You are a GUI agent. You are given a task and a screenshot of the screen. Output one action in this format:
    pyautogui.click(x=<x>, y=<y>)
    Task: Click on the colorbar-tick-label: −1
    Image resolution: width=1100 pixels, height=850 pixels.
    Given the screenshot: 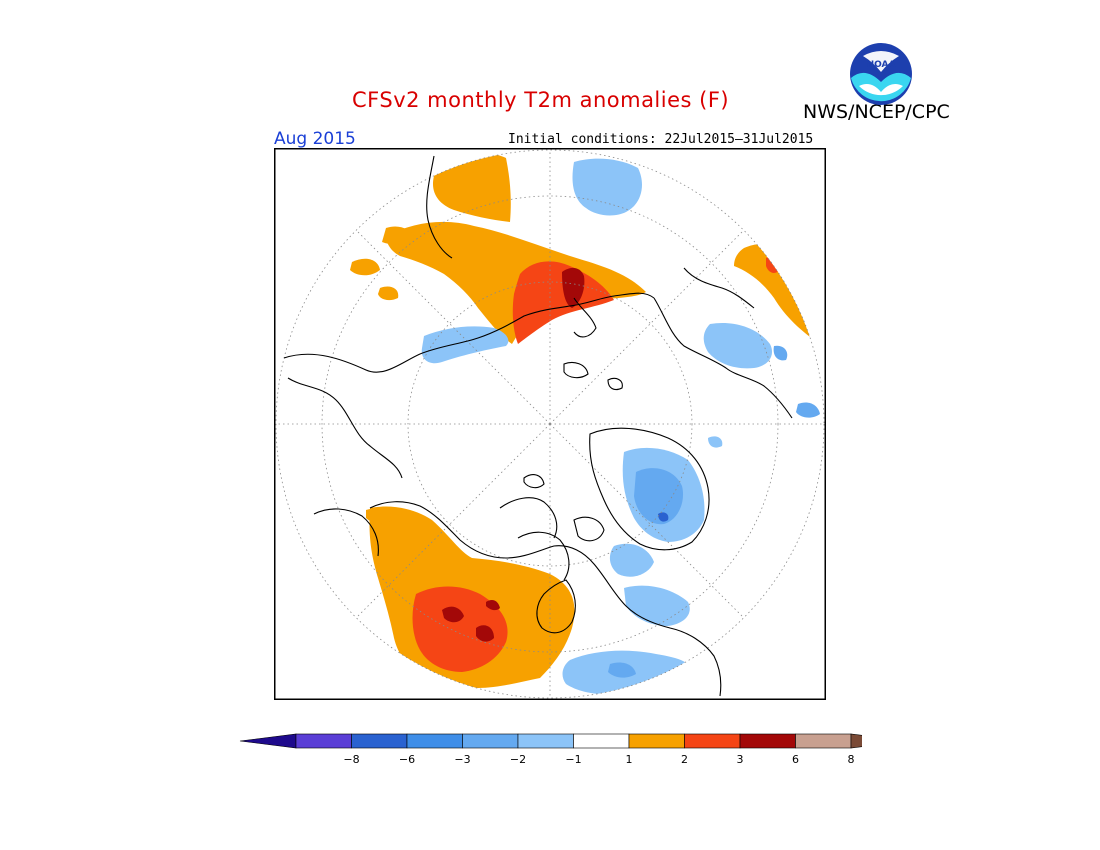 What is the action you would take?
    pyautogui.click(x=573, y=759)
    